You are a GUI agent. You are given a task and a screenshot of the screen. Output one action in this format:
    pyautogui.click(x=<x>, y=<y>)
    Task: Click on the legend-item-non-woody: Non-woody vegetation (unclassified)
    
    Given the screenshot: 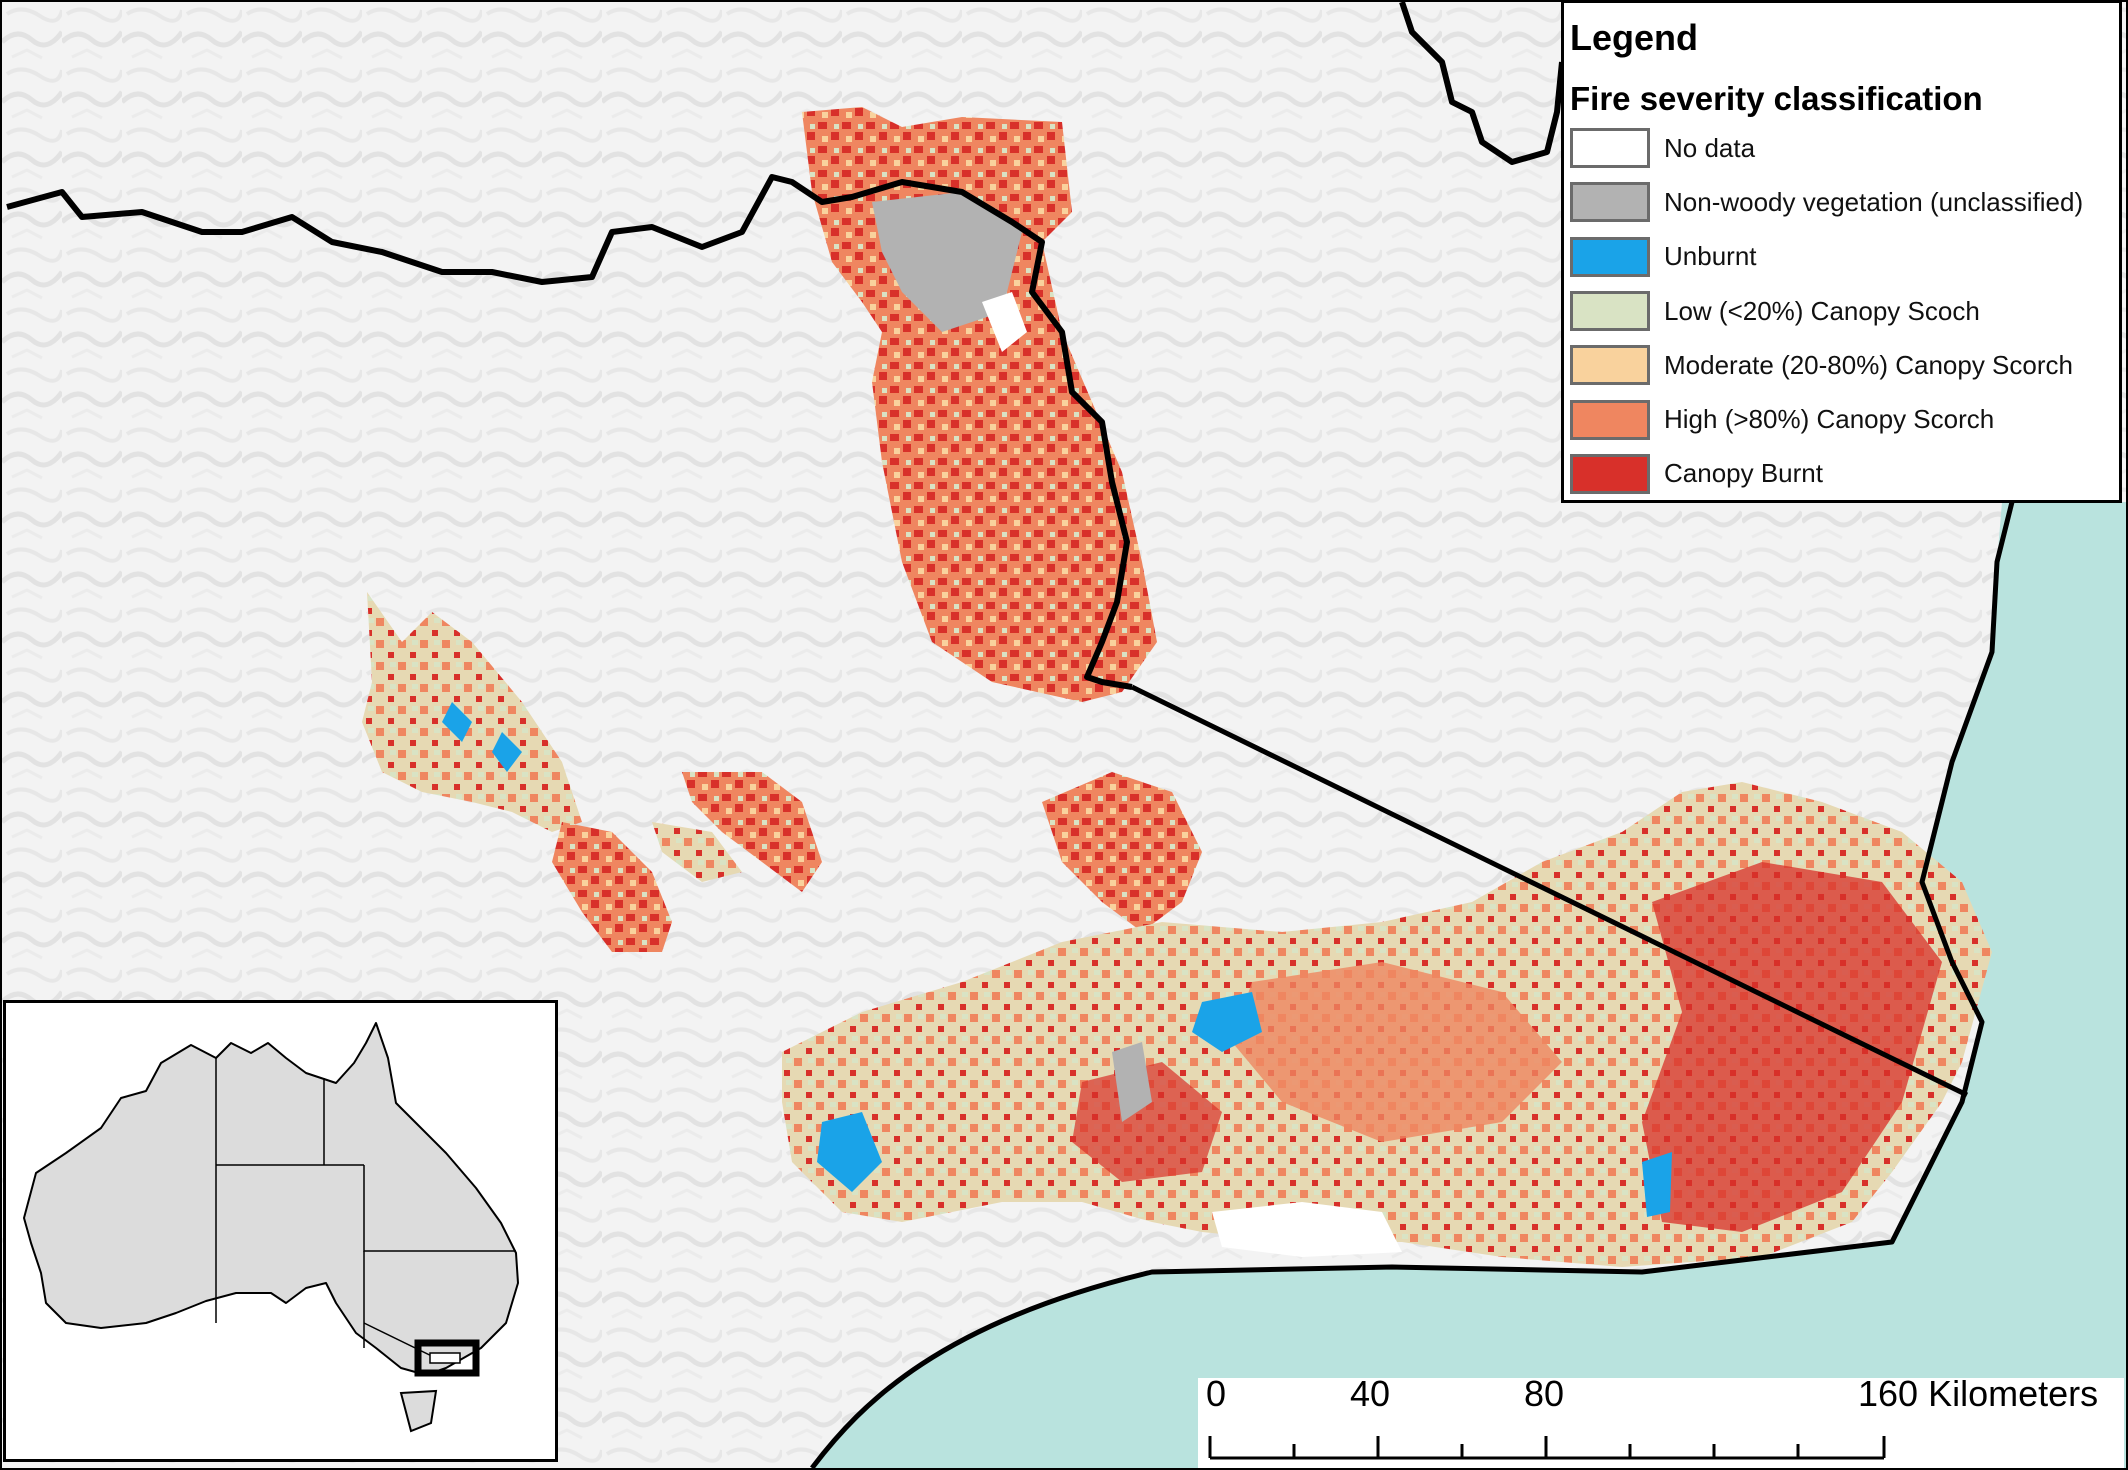 What is the action you would take?
    pyautogui.click(x=1844, y=202)
    